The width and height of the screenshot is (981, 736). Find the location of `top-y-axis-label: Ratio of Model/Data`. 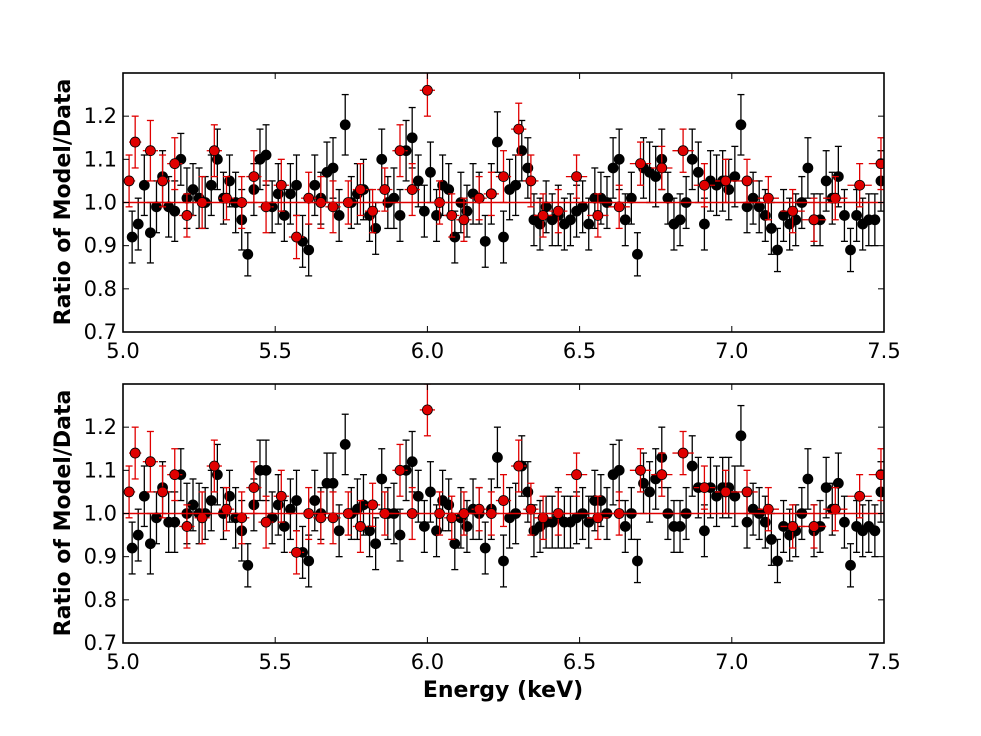

top-y-axis-label: Ratio of Model/Data is located at coordinates (63, 202).